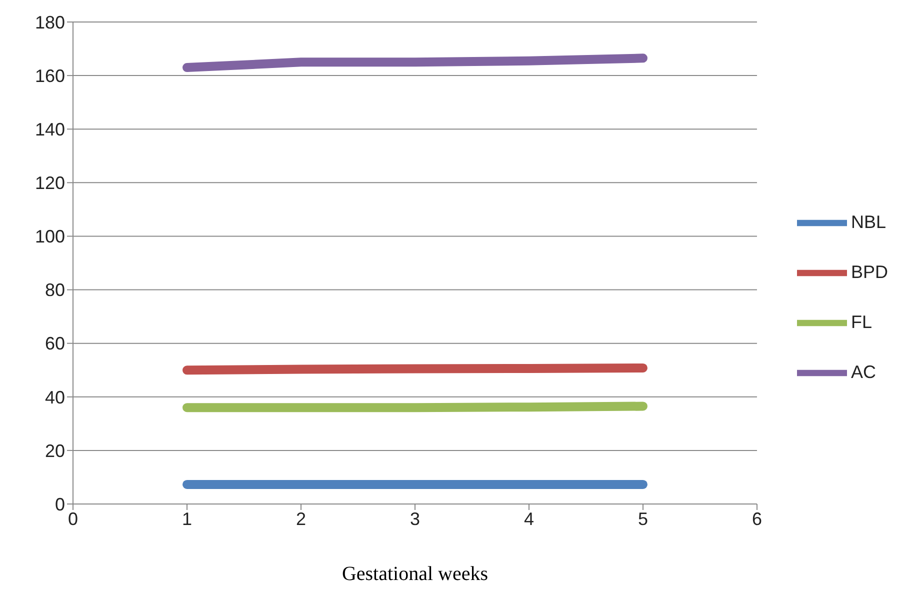 The width and height of the screenshot is (916, 598). I want to click on x-tick-label: 3, so click(415, 518).